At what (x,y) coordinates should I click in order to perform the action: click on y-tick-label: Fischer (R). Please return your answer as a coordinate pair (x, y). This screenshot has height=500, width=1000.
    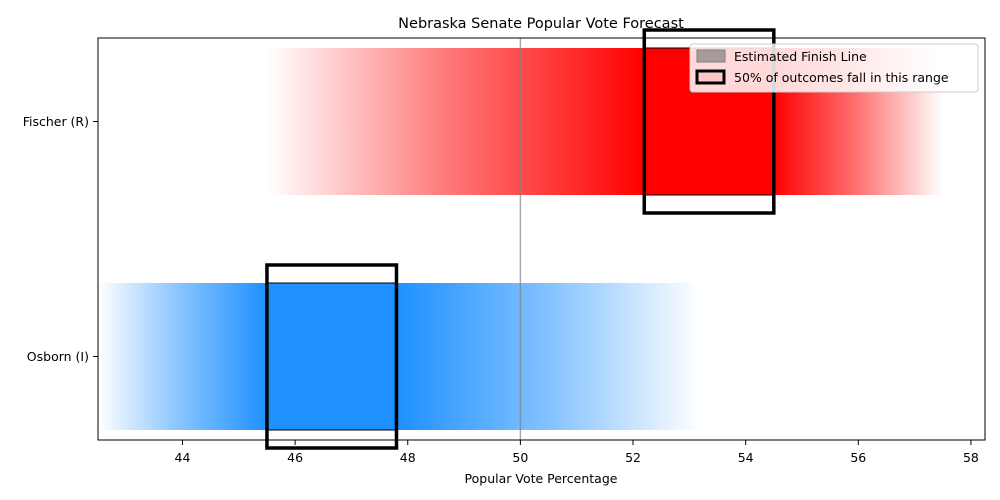
    Looking at the image, I should click on (56, 121).